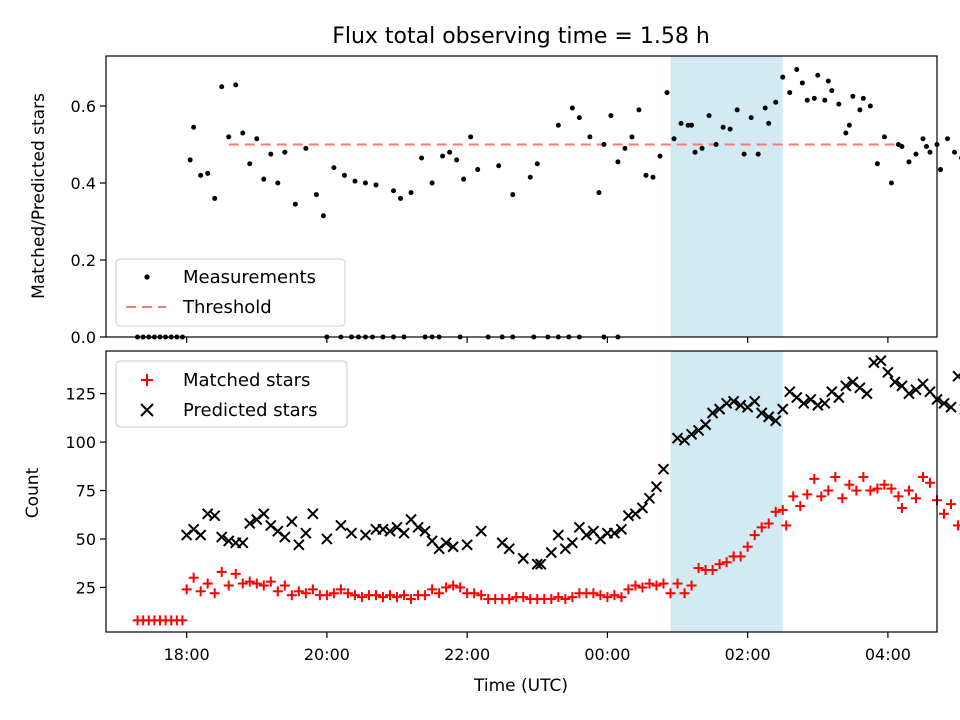 This screenshot has width=960, height=720. Describe the element at coordinates (888, 654) in the screenshot. I see `x-tick-label: 04:00` at that location.